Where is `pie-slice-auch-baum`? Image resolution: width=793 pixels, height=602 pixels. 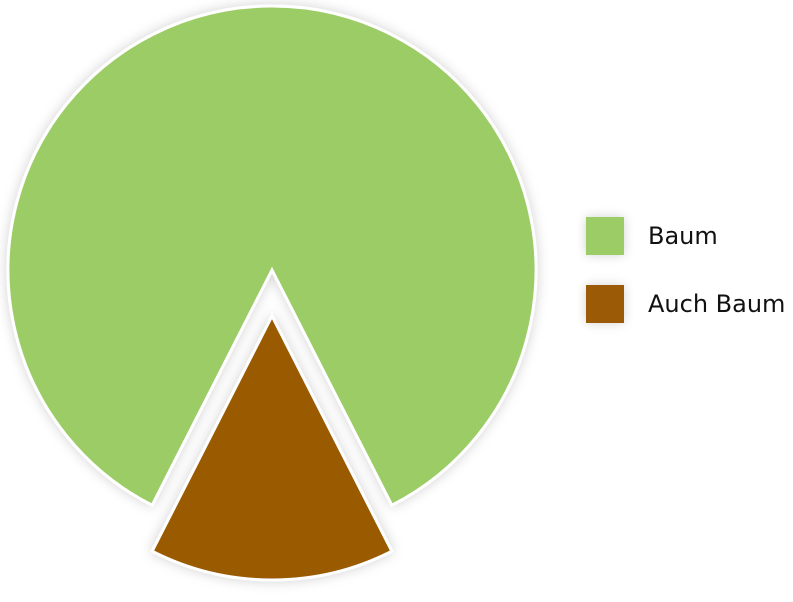 pie-slice-auch-baum is located at coordinates (272, 447).